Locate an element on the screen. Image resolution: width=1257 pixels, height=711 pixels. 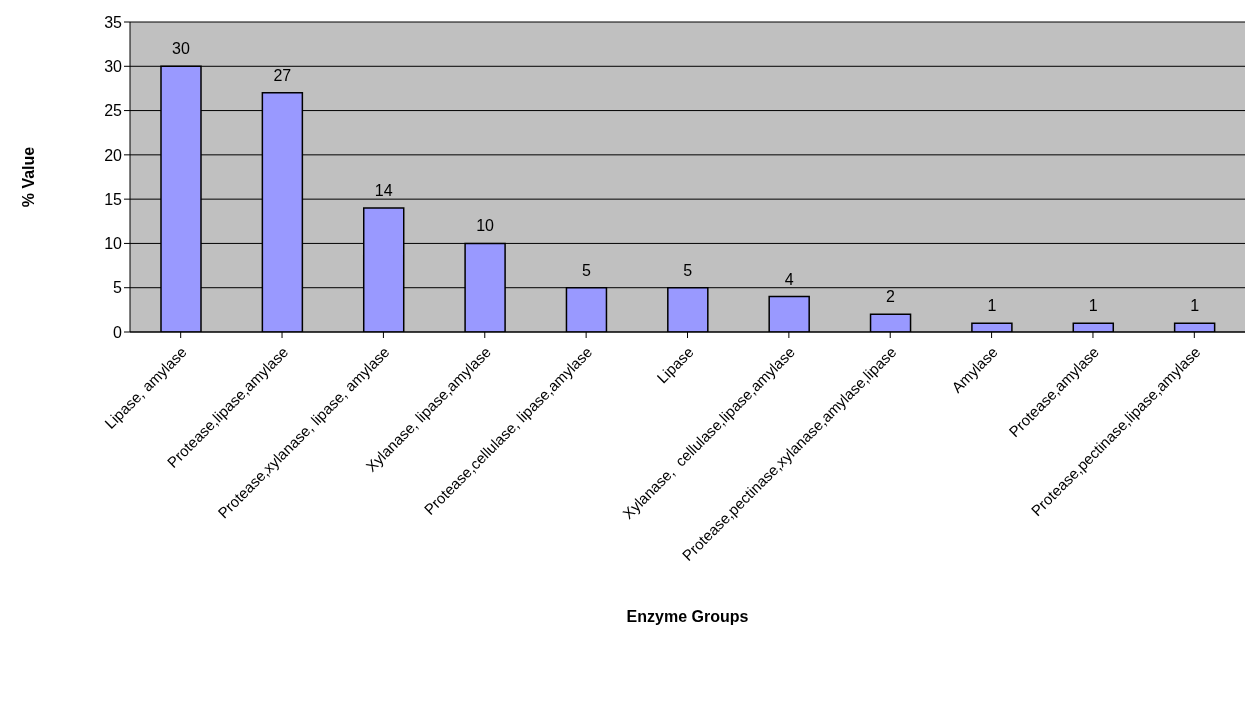
data-label: 10 is located at coordinates (485, 226).